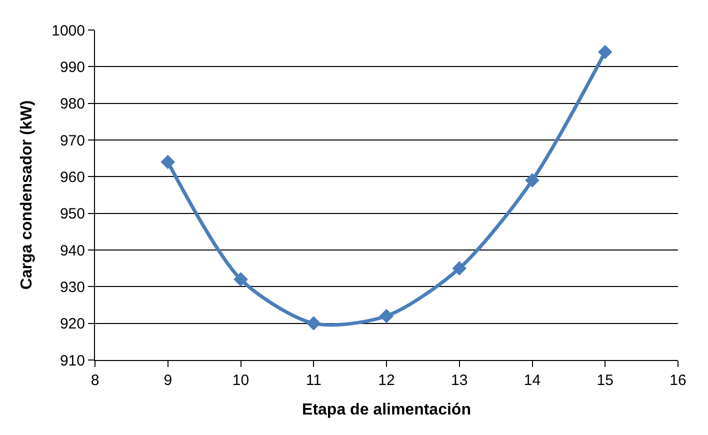  Describe the element at coordinates (27, 195) in the screenshot. I see `y-axis-title: Carga condensador (kW)` at that location.